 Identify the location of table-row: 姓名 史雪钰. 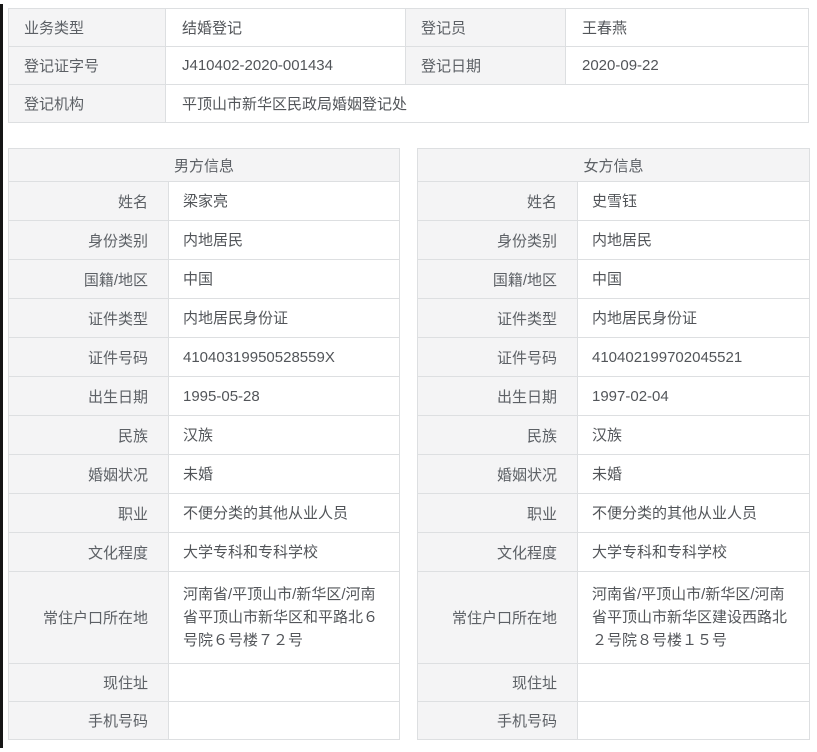
(613, 201).